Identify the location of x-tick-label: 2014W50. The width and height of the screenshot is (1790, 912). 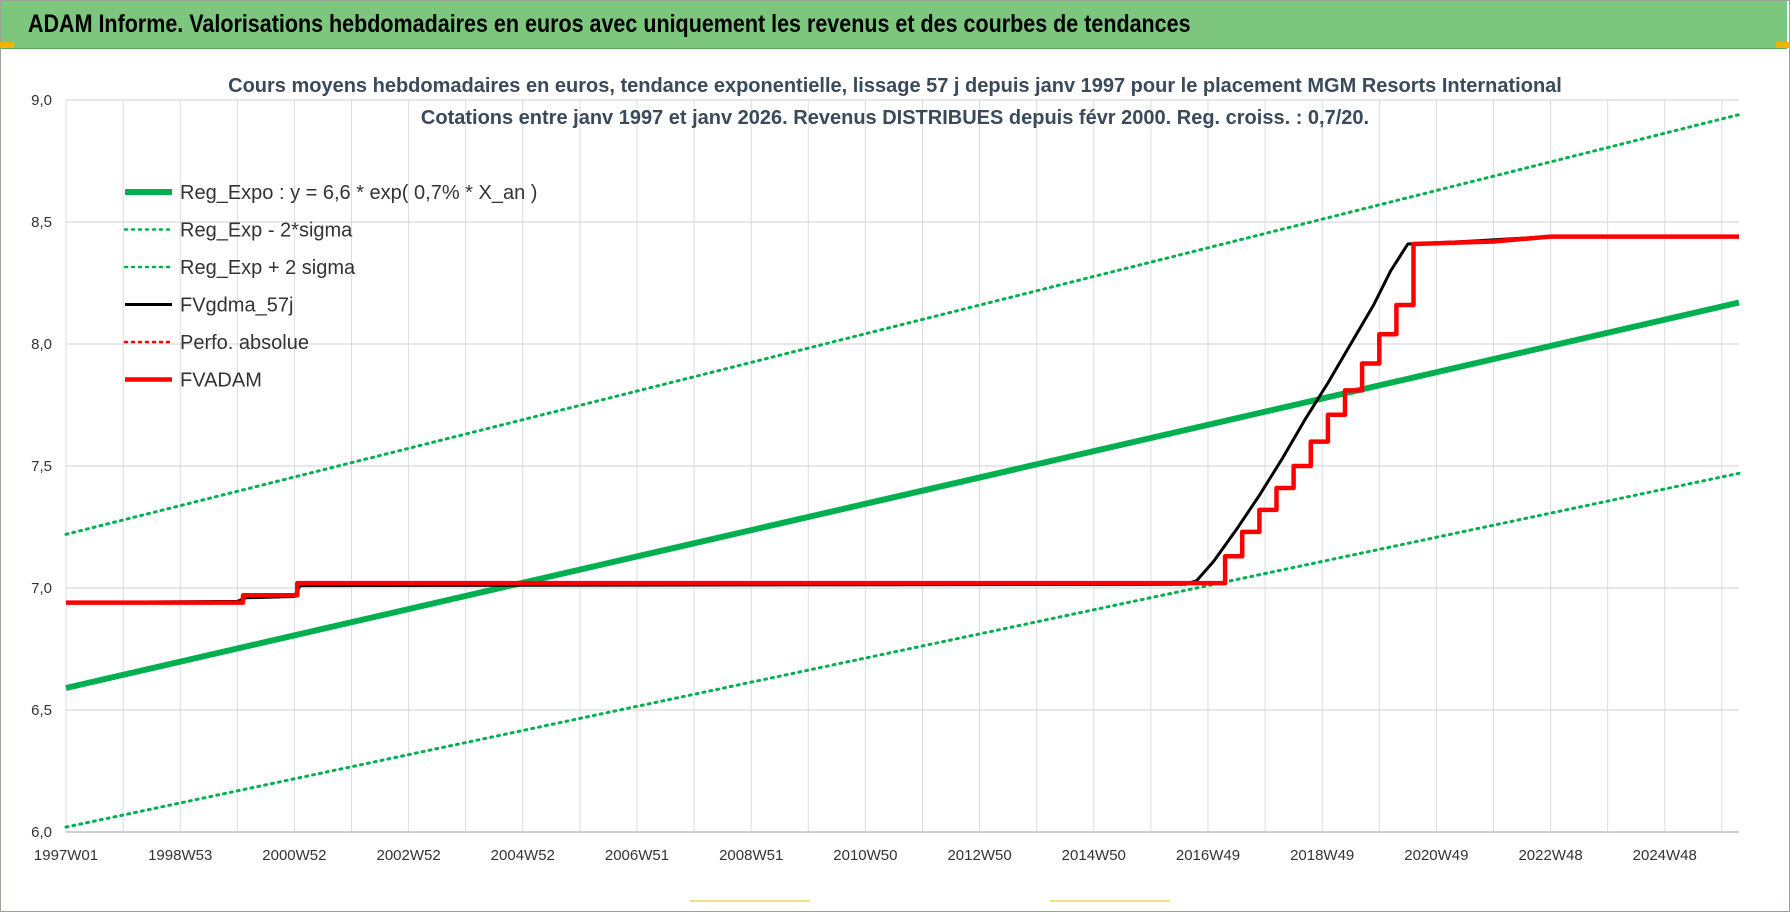
(1094, 855).